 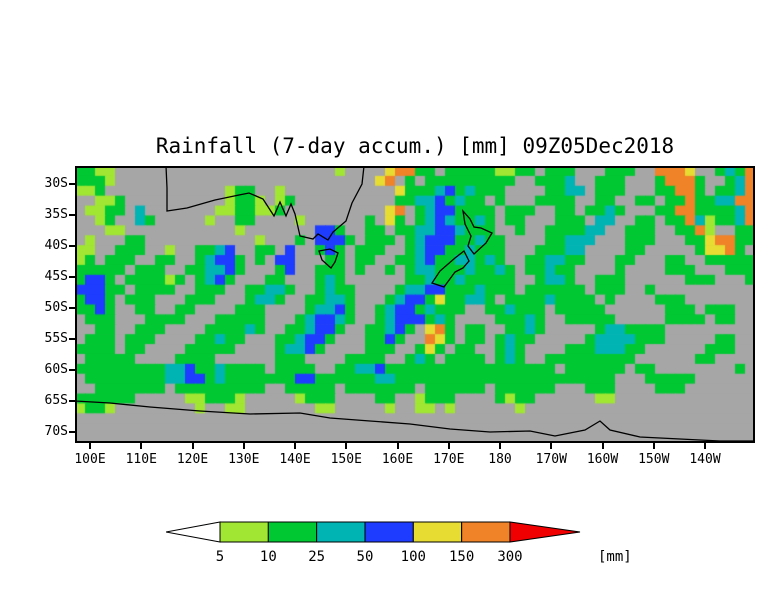 What do you see at coordinates (365, 557) in the screenshot?
I see `legend-label: 50` at bounding box center [365, 557].